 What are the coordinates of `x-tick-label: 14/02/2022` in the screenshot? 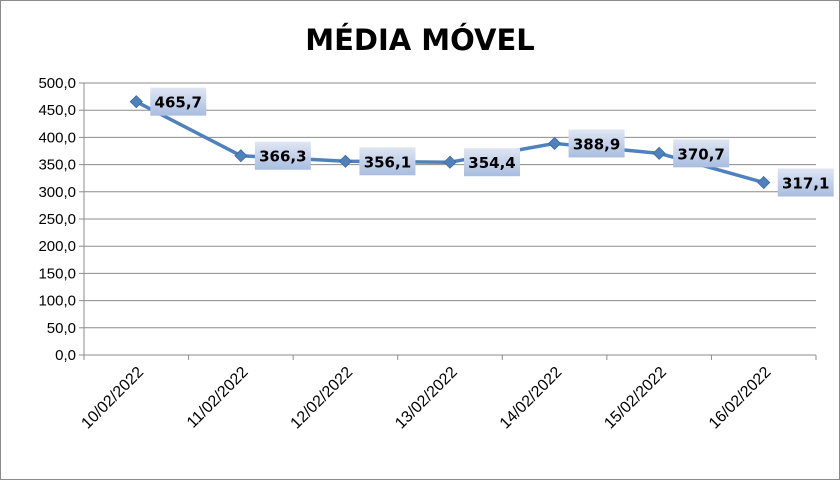 It's located at (531, 398).